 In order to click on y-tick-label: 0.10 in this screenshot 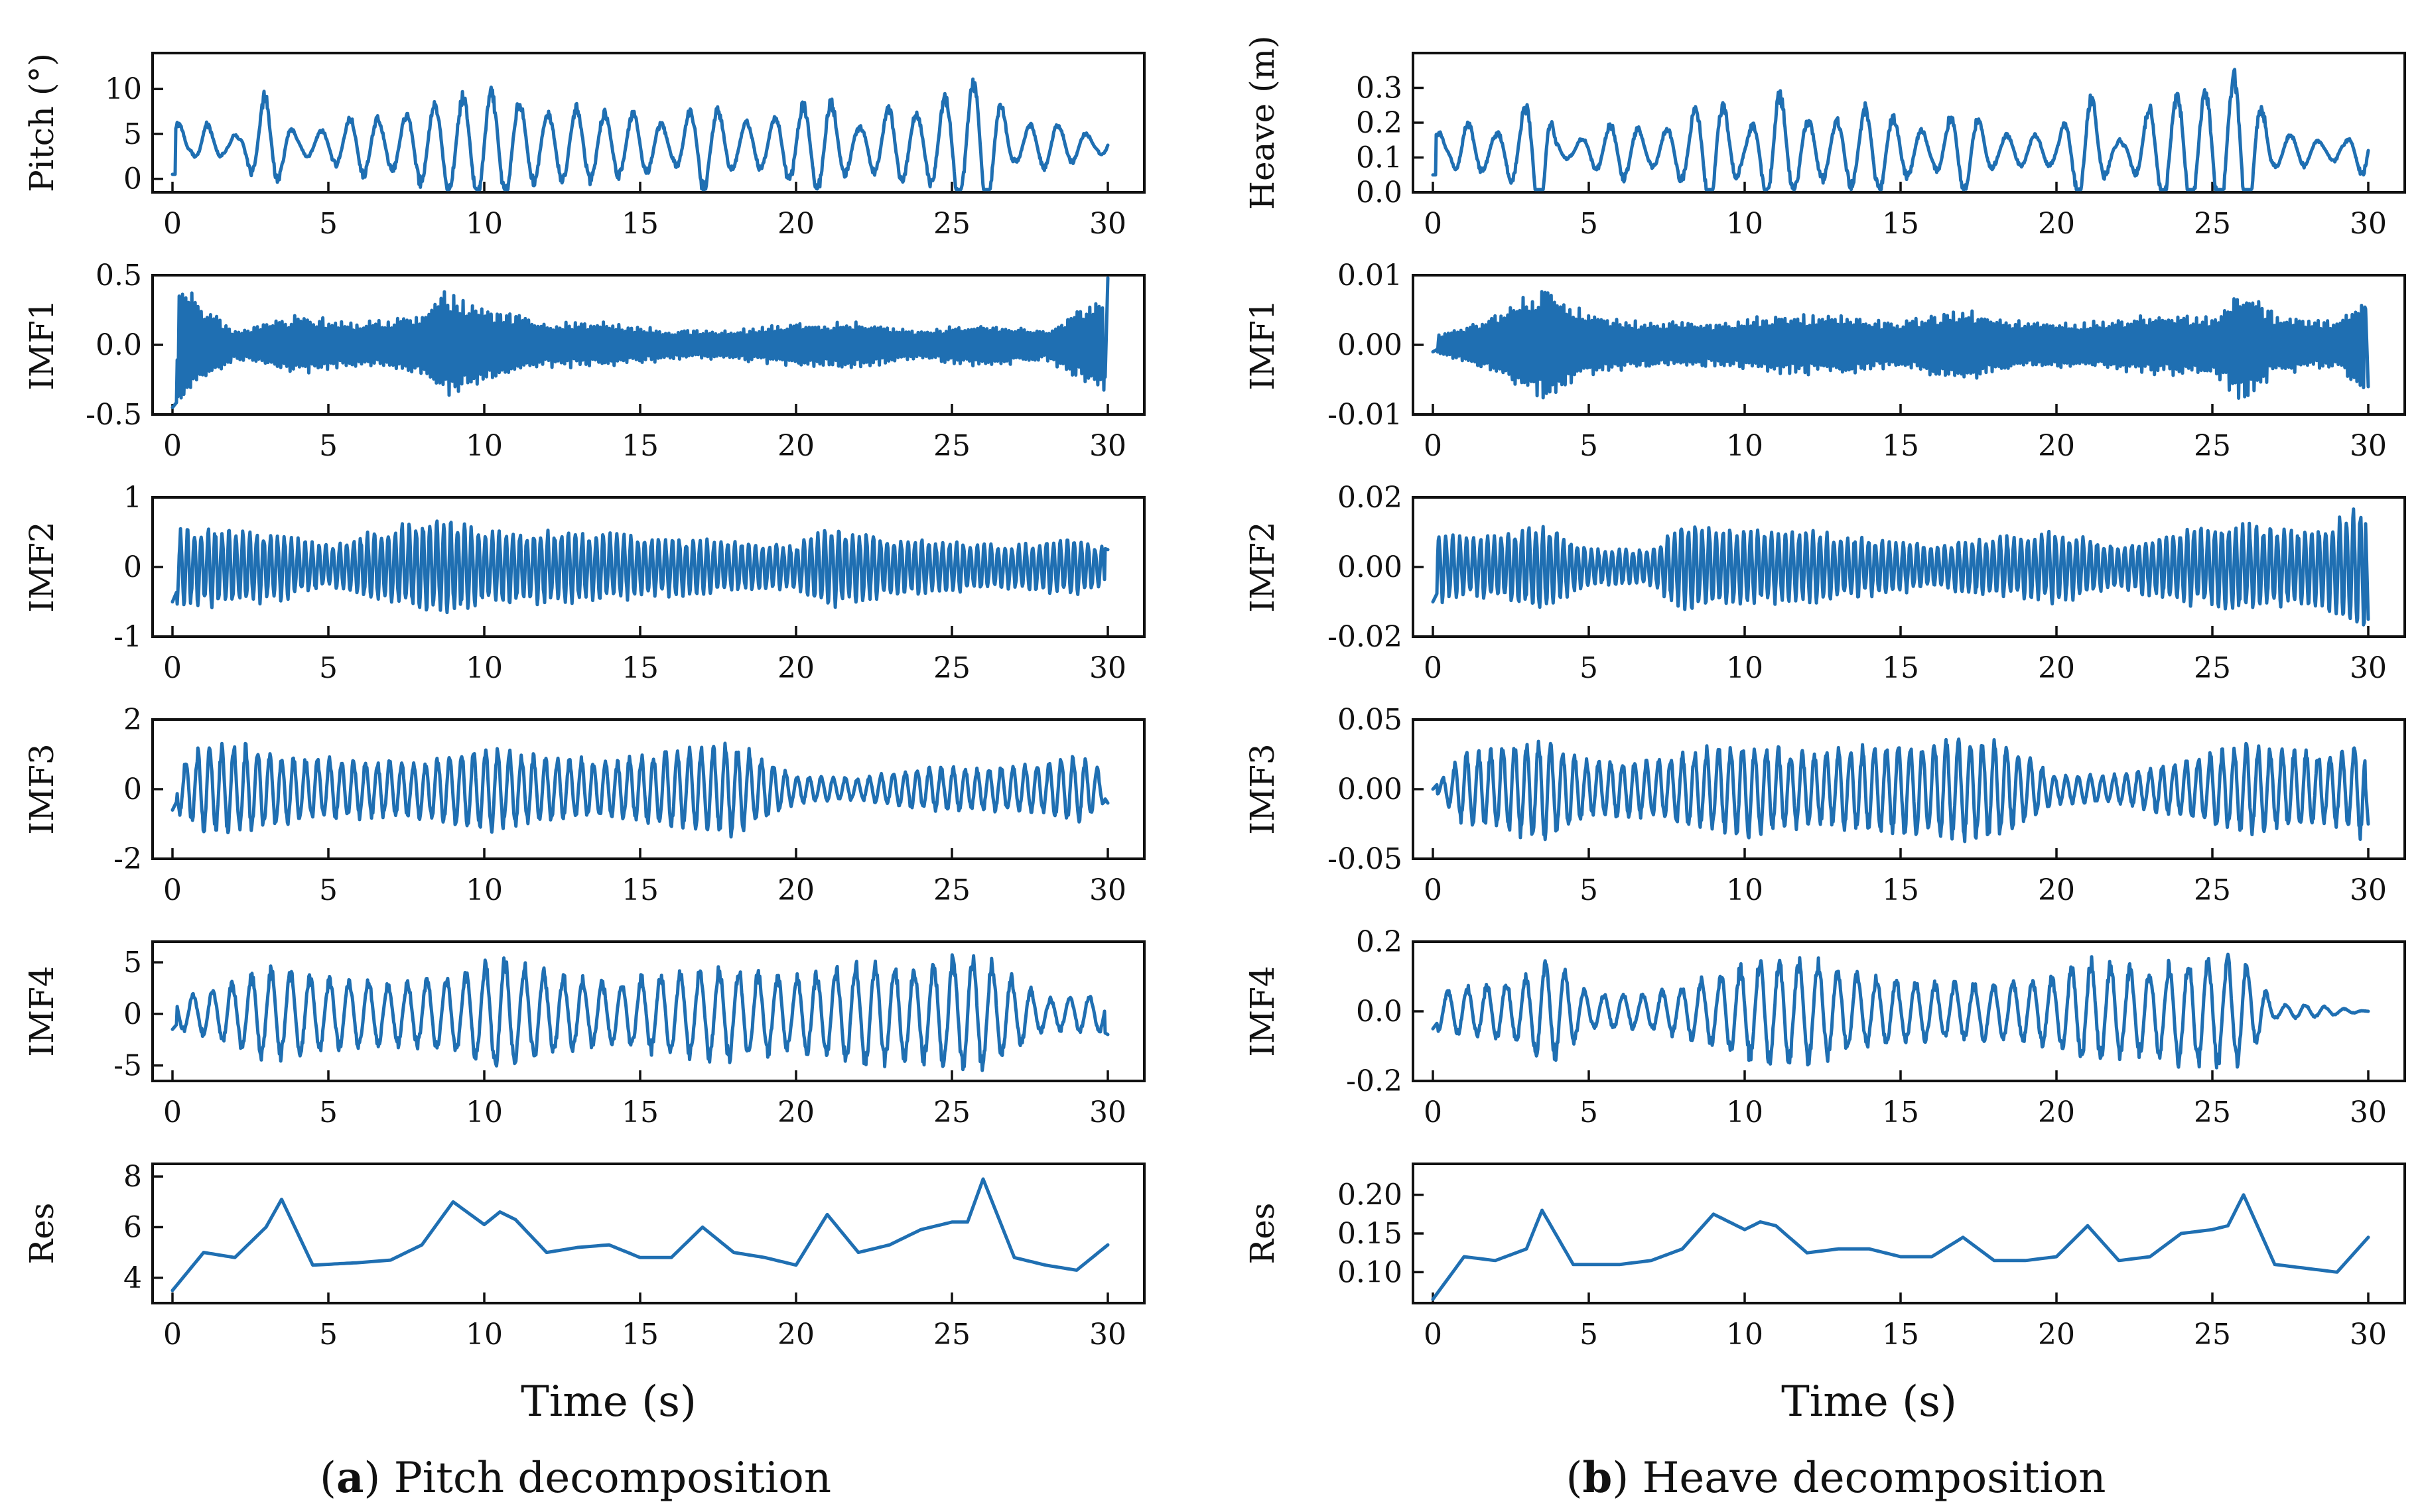, I will do `click(1369, 1272)`.